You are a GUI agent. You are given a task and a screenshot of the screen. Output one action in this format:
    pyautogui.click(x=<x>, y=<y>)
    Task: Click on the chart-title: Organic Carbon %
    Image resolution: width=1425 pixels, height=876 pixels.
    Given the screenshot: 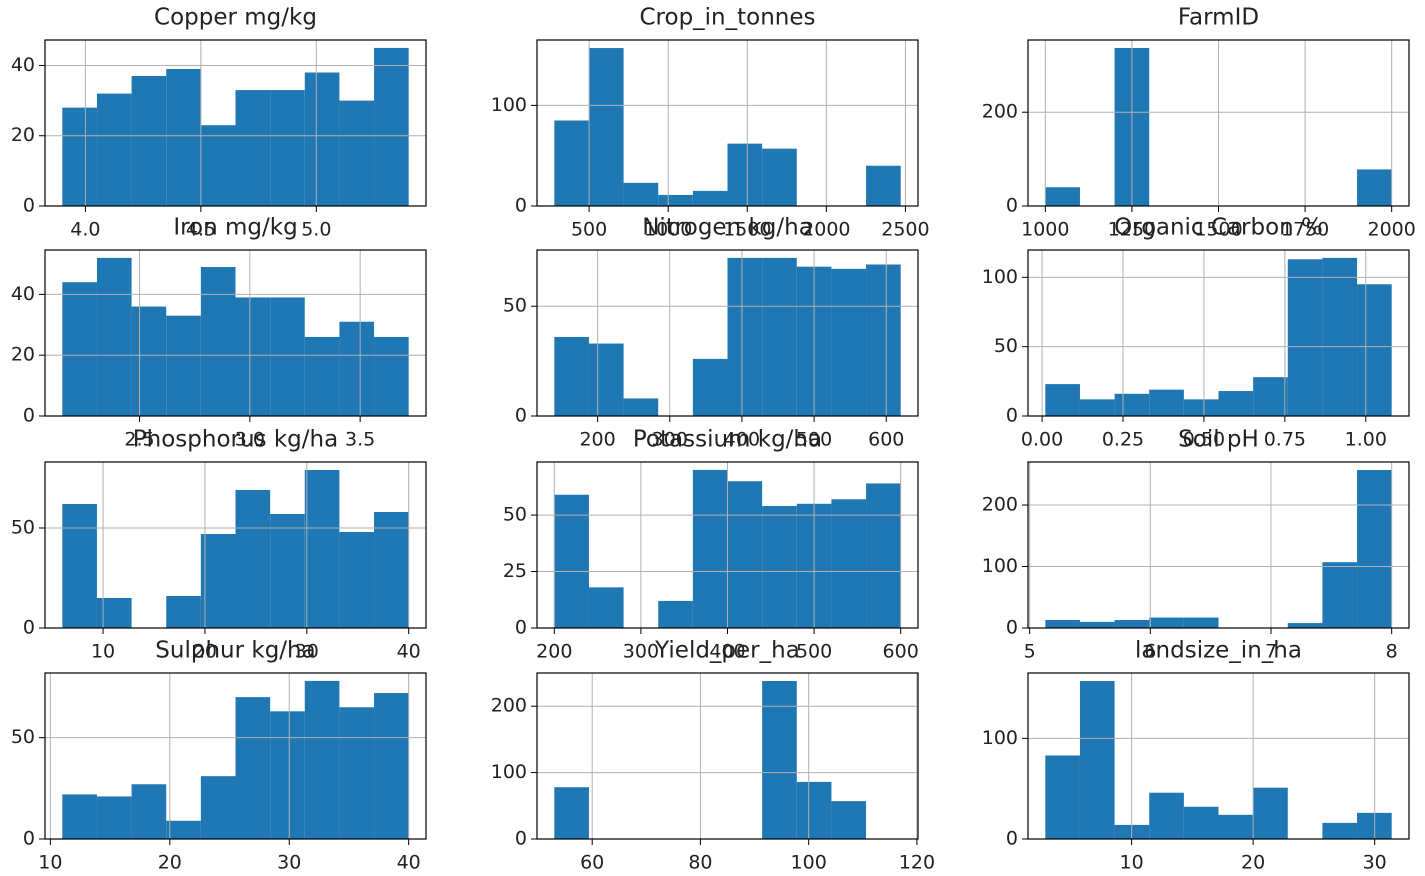 What is the action you would take?
    pyautogui.click(x=1218, y=228)
    